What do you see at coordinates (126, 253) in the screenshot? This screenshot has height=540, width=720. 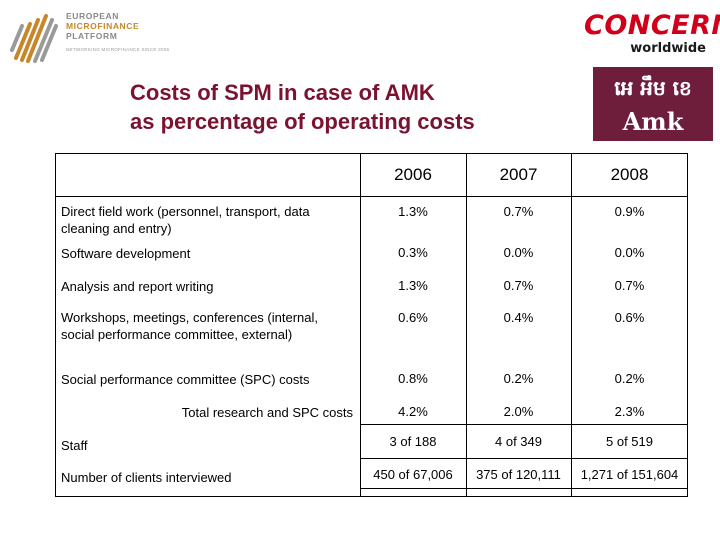 I see `row-label: Software development` at bounding box center [126, 253].